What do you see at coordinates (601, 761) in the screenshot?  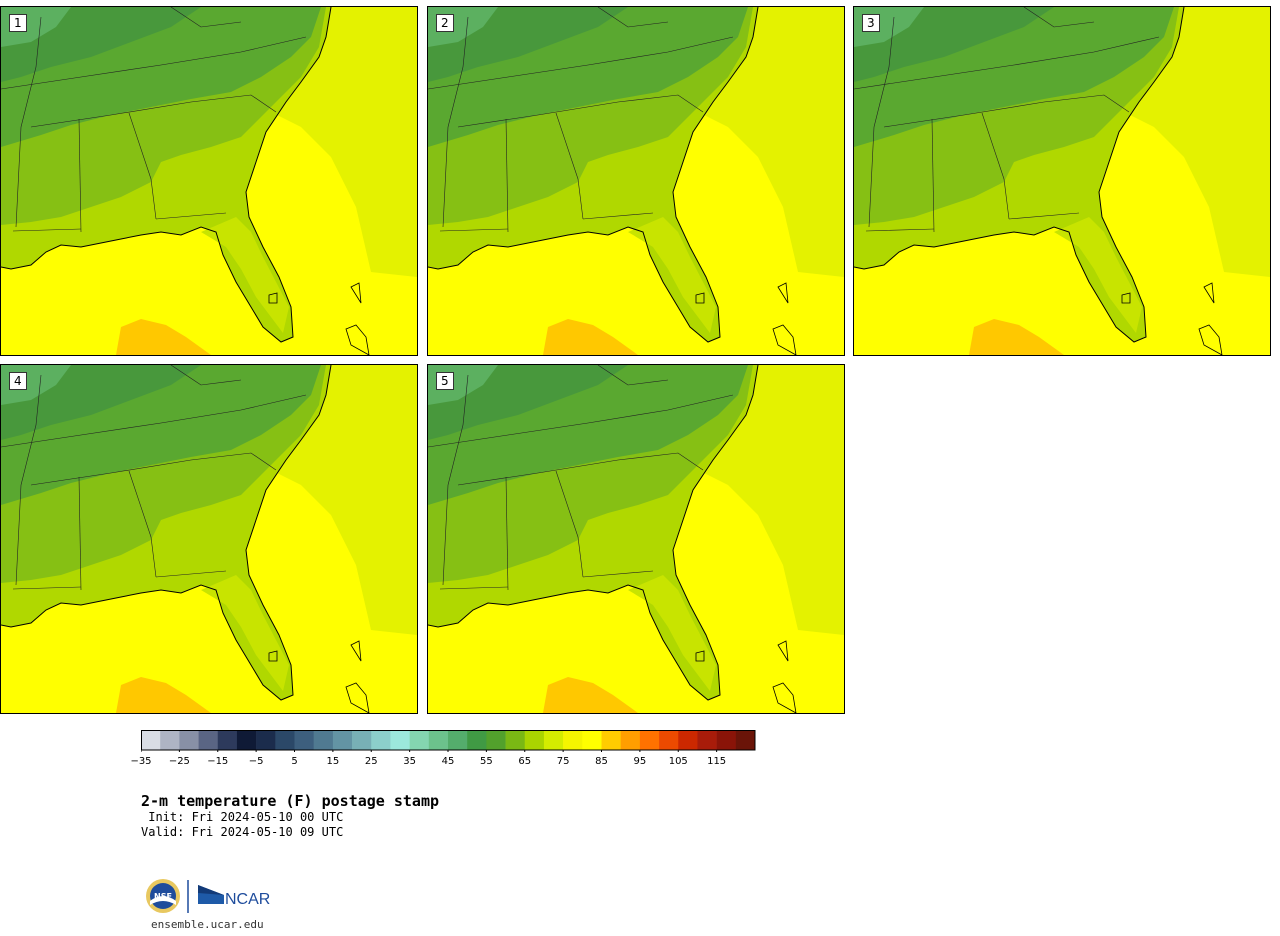 I see `colorbar-tick-label: 85` at bounding box center [601, 761].